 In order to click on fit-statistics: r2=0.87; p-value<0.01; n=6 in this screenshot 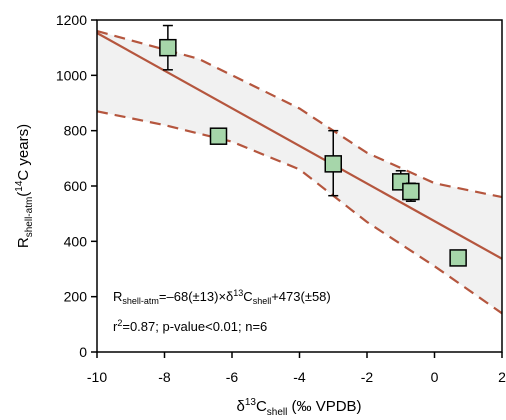, I will do `click(190, 326)`.